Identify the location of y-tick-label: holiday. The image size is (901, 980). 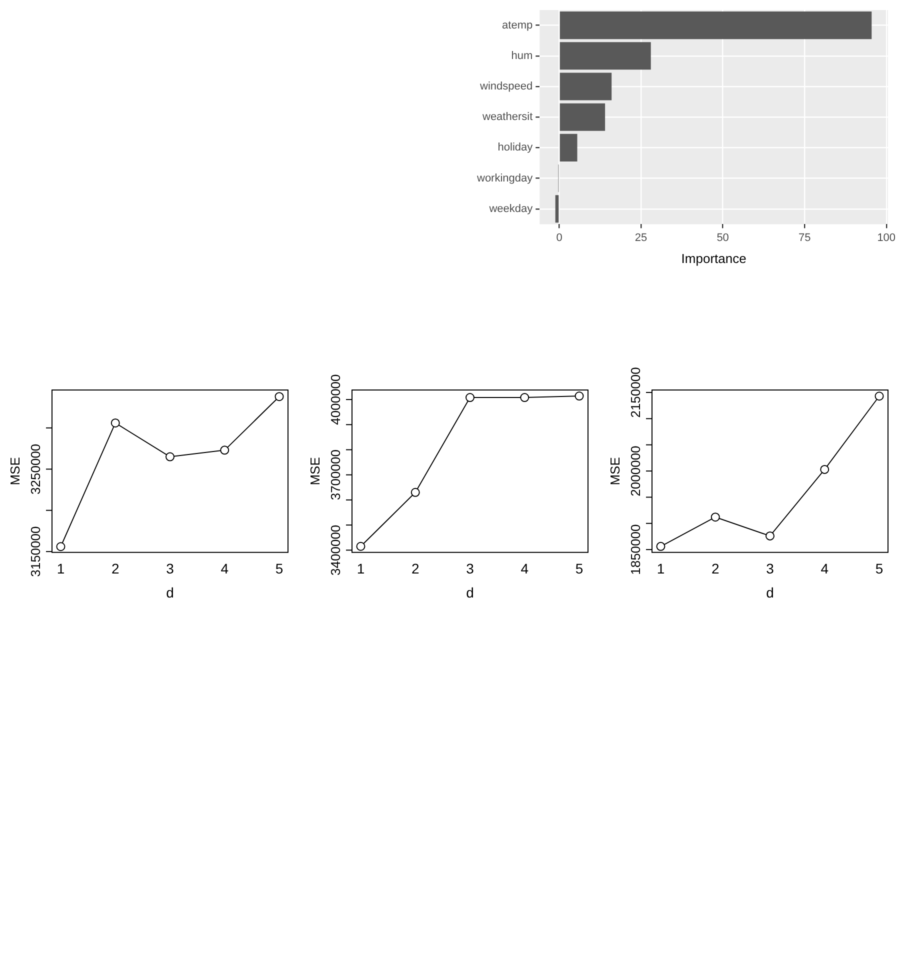
(516, 148).